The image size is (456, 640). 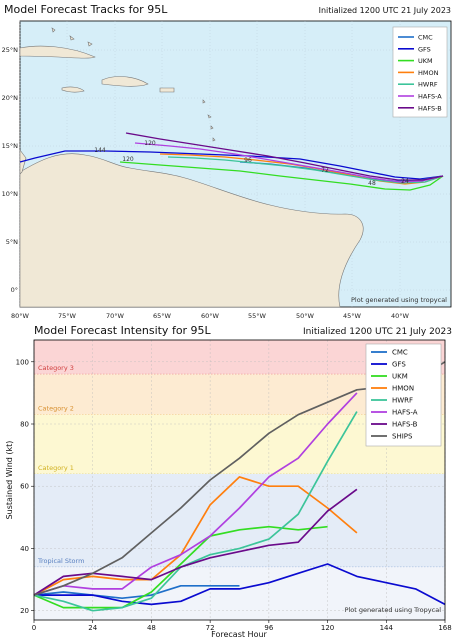 What do you see at coordinates (20, 316) in the screenshot?
I see `map-lon-label: 80°W` at bounding box center [20, 316].